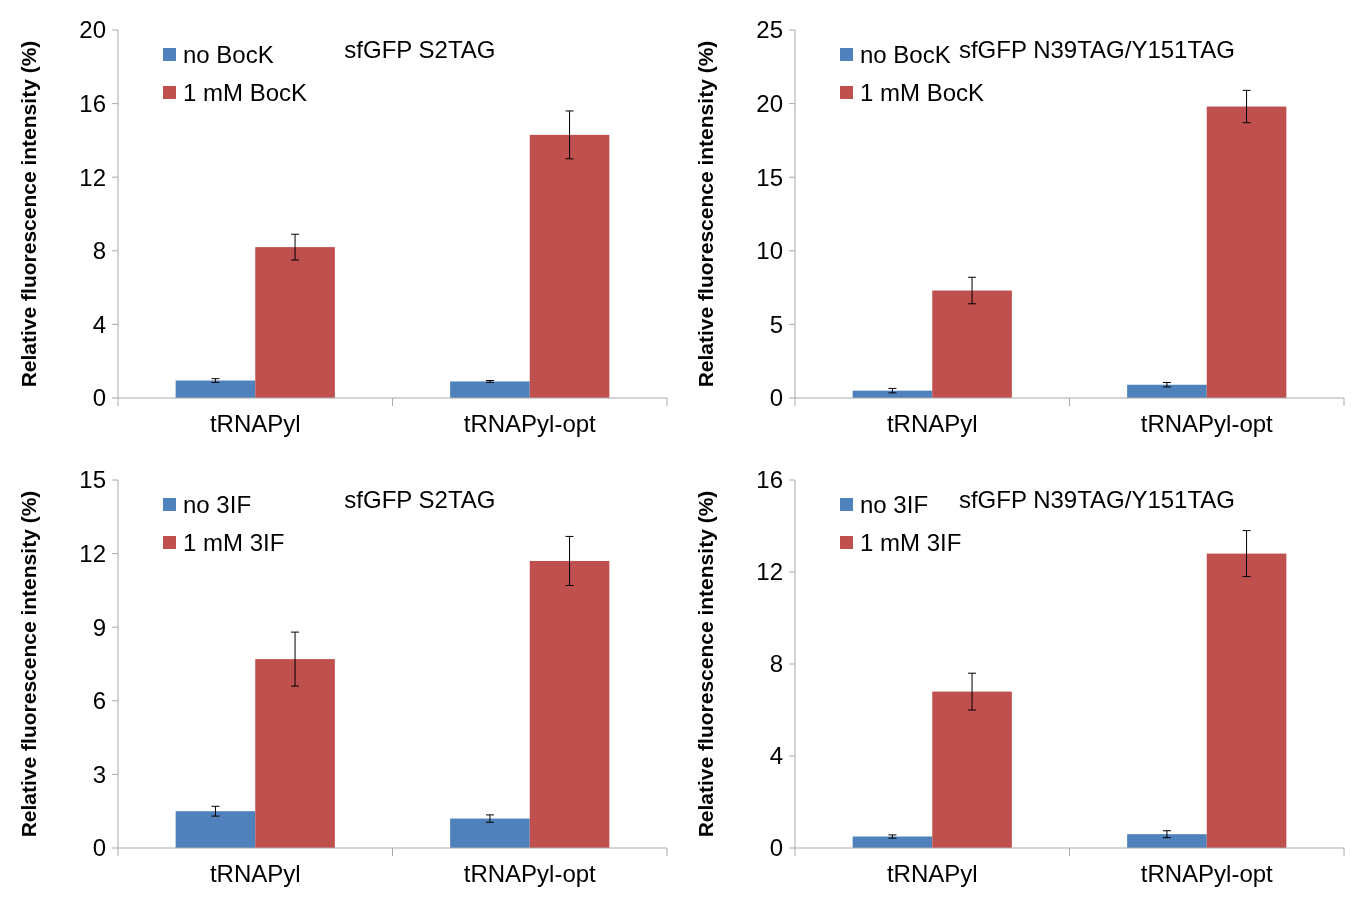 The width and height of the screenshot is (1354, 914). What do you see at coordinates (99, 701) in the screenshot?
I see `y-tick-label: 6` at bounding box center [99, 701].